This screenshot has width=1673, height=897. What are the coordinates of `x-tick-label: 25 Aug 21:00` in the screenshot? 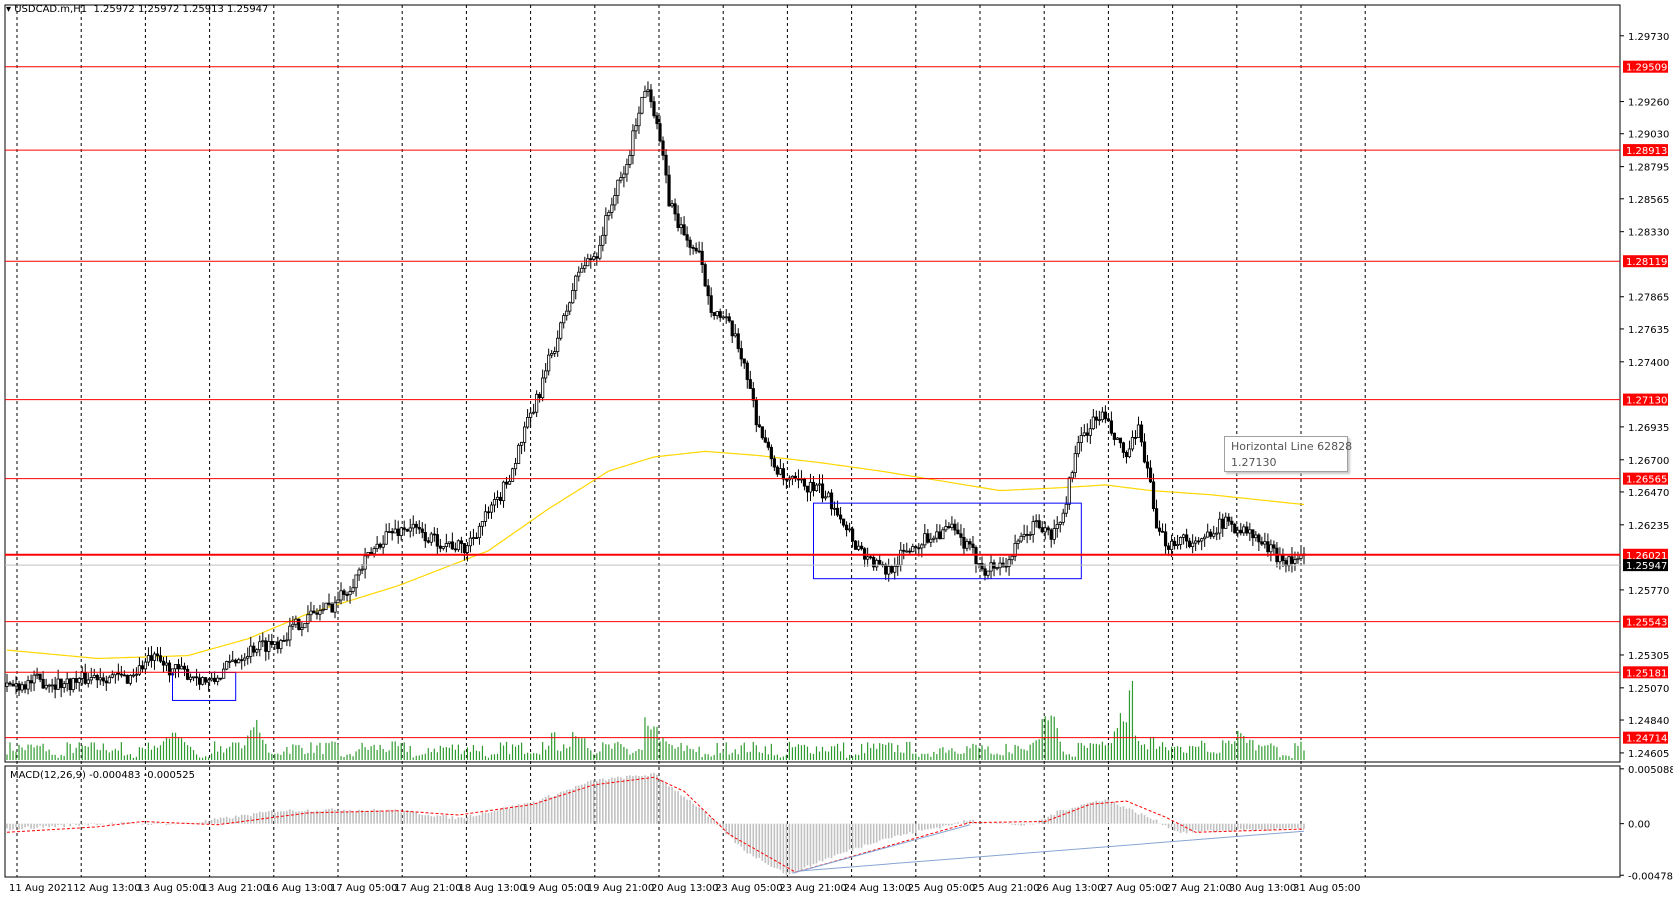 It's located at (1005, 888).